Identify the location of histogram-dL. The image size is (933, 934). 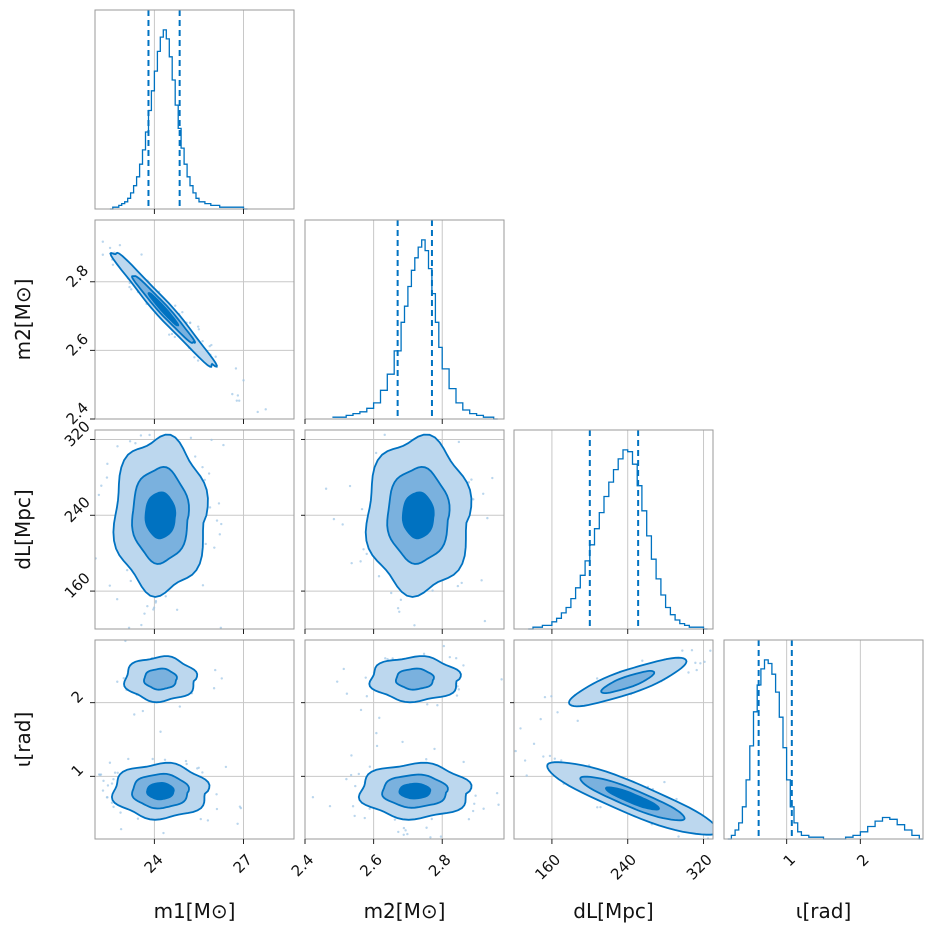
(618, 530).